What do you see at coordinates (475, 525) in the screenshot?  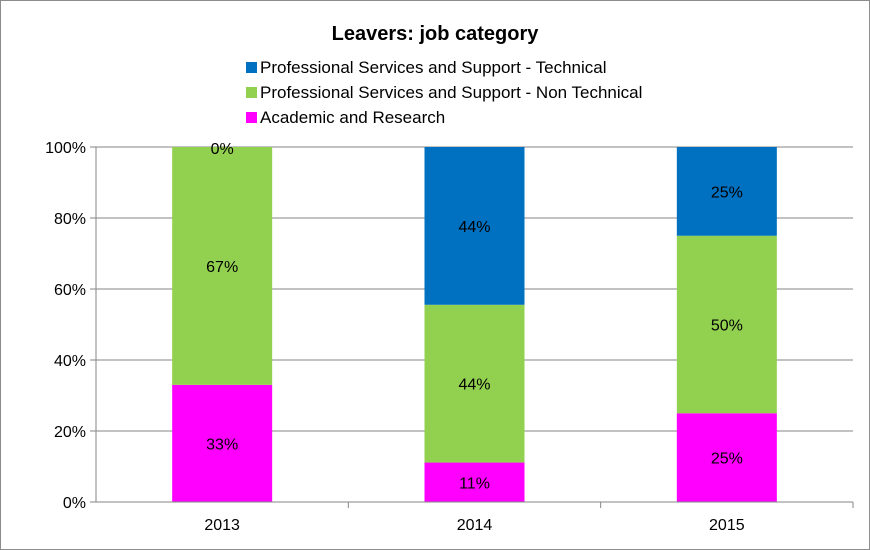 I see `x-tick-label: 2014` at bounding box center [475, 525].